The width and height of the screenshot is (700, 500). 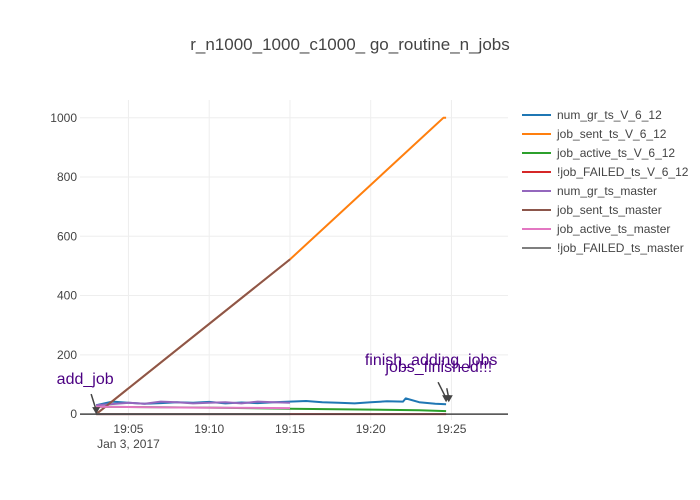 I want to click on x-tick-label: 19:25, so click(x=451, y=429).